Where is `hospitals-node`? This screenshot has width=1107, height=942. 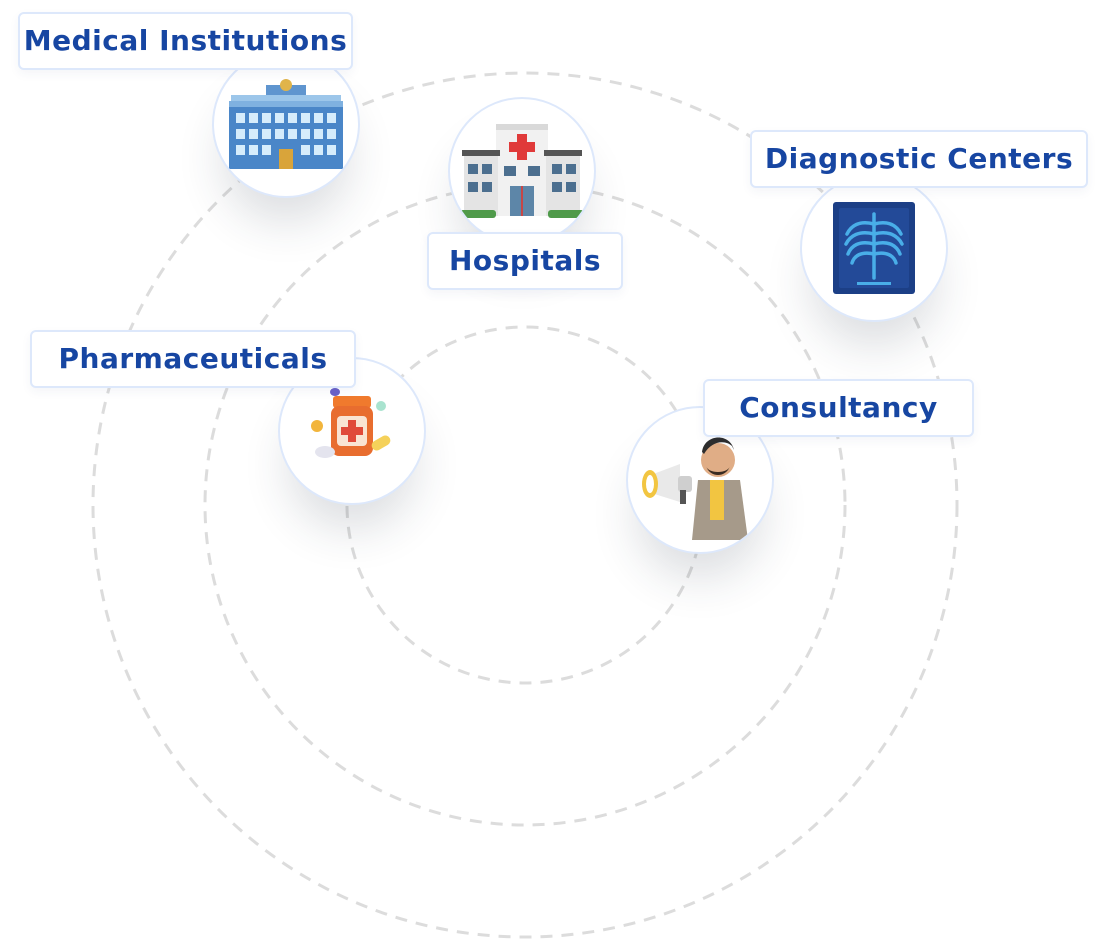 hospitals-node is located at coordinates (522, 171).